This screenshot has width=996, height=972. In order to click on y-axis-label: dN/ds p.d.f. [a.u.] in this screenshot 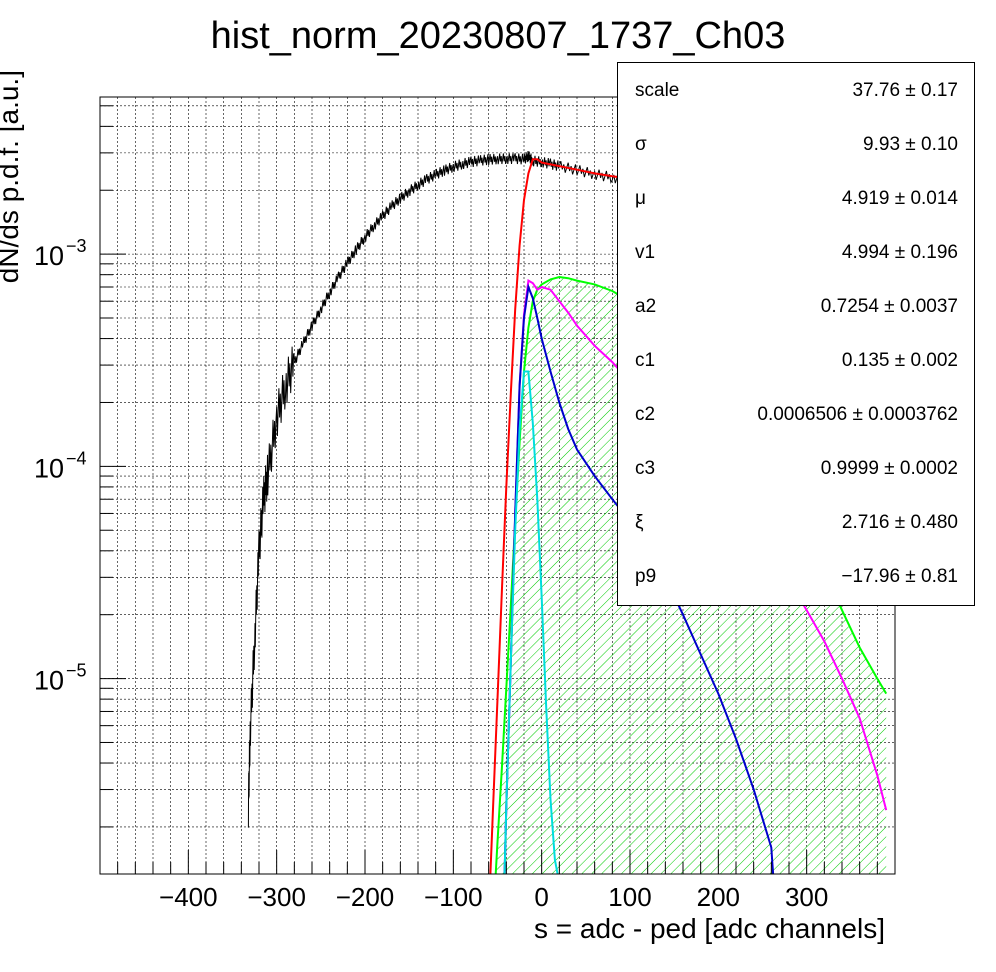, I will do `click(12, 176)`.